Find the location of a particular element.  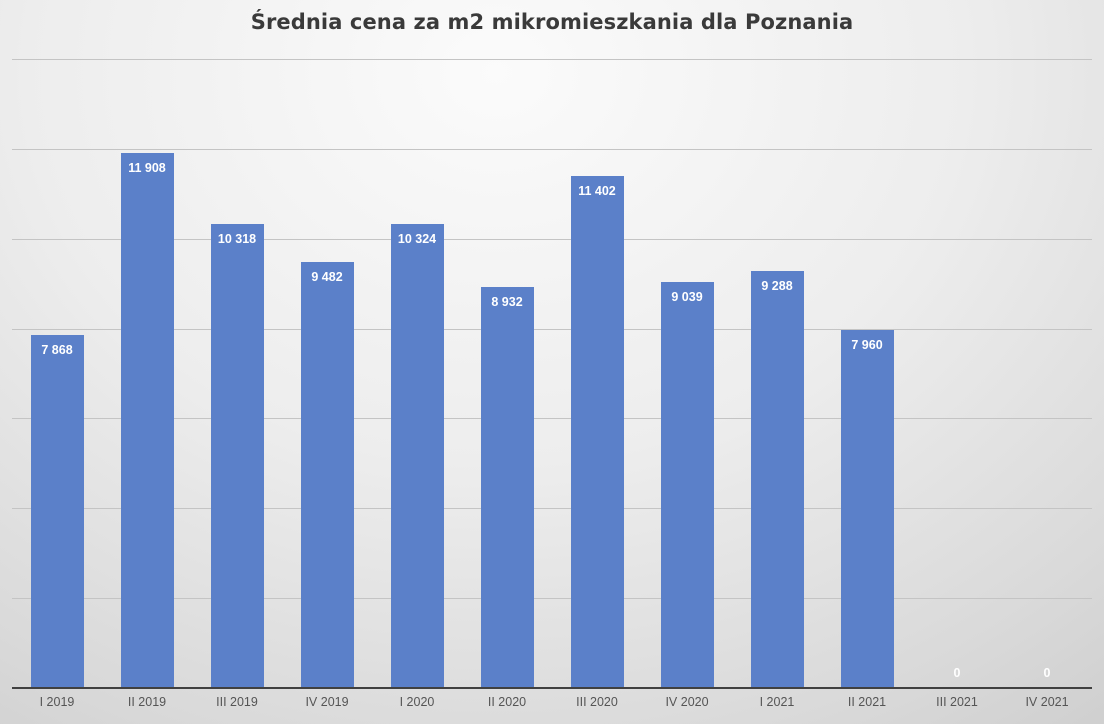

x-axis-label: I 2021 is located at coordinates (777, 702).